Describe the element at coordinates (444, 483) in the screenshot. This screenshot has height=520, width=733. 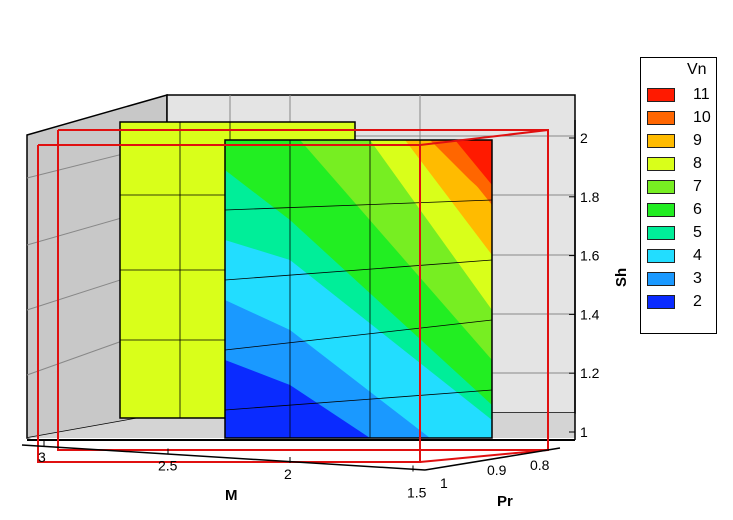
I see `pr-tick-label: 1` at that location.